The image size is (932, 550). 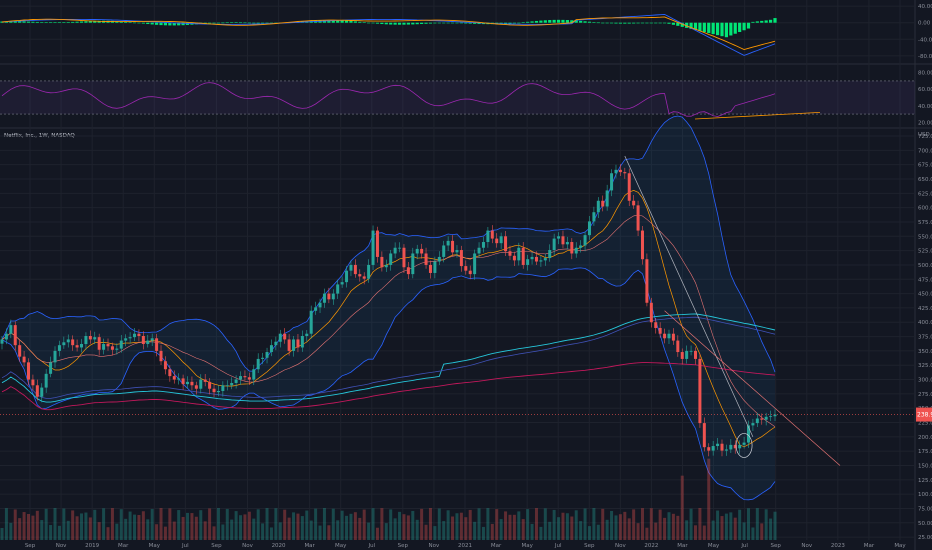 What do you see at coordinates (744, 445) in the screenshot?
I see `drawn-ellipse` at bounding box center [744, 445].